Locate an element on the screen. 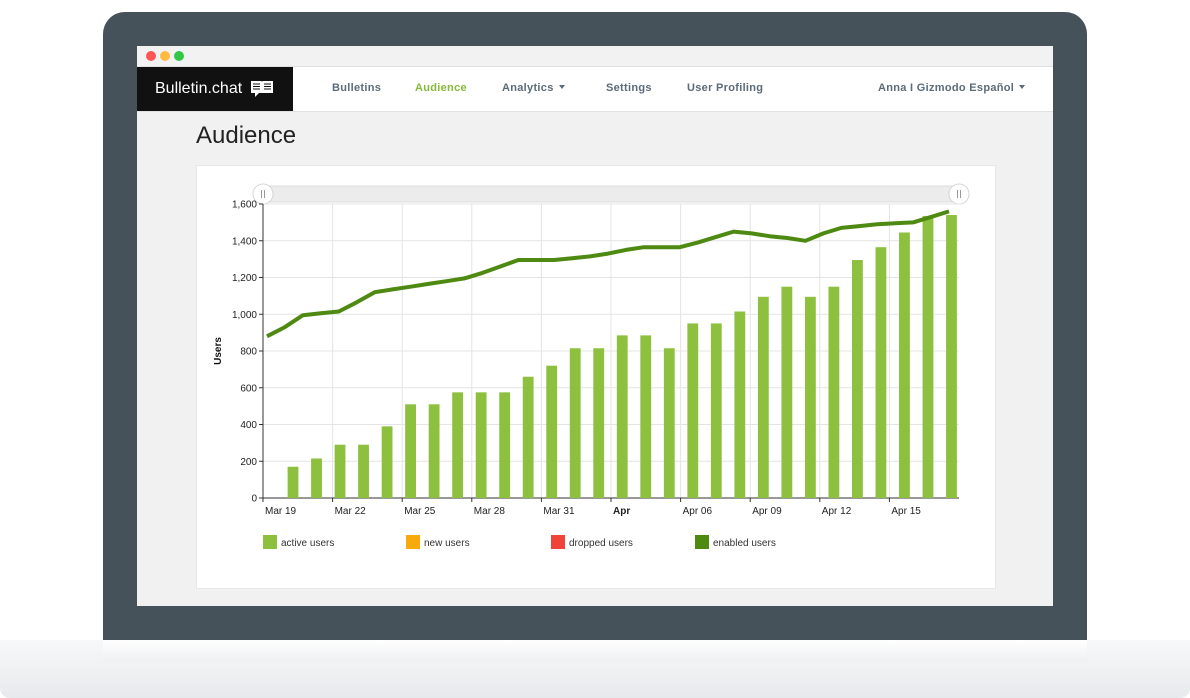  y-tick-label: 1,000 is located at coordinates (244, 315).